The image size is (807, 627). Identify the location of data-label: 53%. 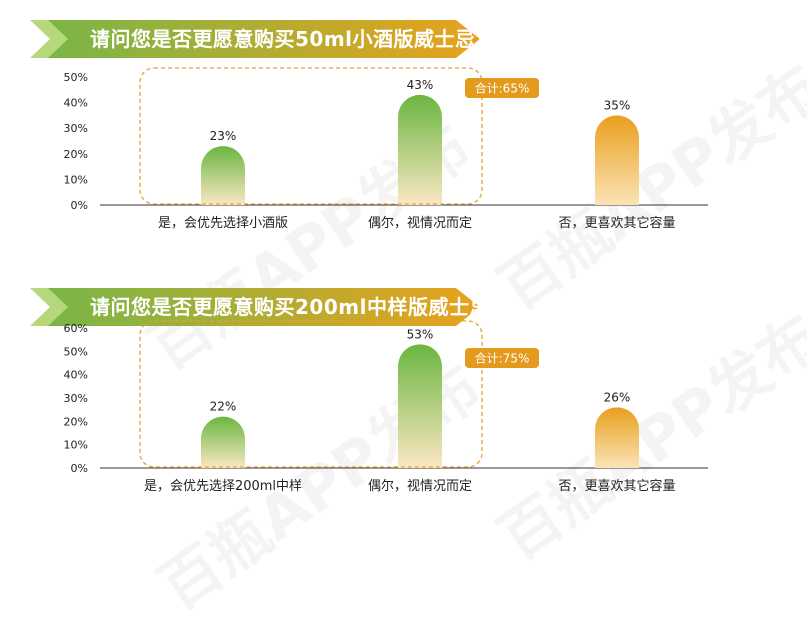
(420, 334).